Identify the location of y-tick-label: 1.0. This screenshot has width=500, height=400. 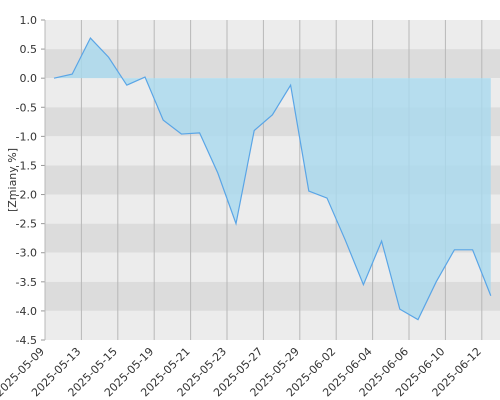
(29, 20).